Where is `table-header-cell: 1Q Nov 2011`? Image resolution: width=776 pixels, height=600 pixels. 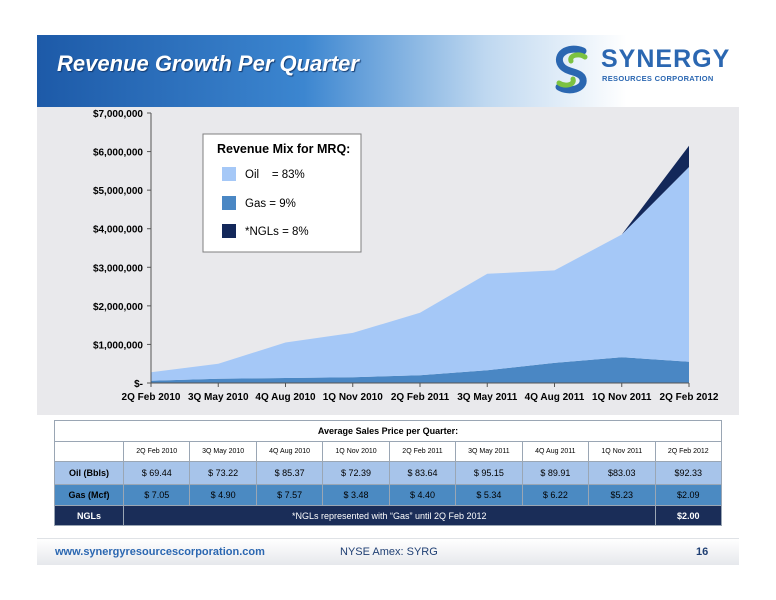
table-header-cell: 1Q Nov 2011 is located at coordinates (622, 451).